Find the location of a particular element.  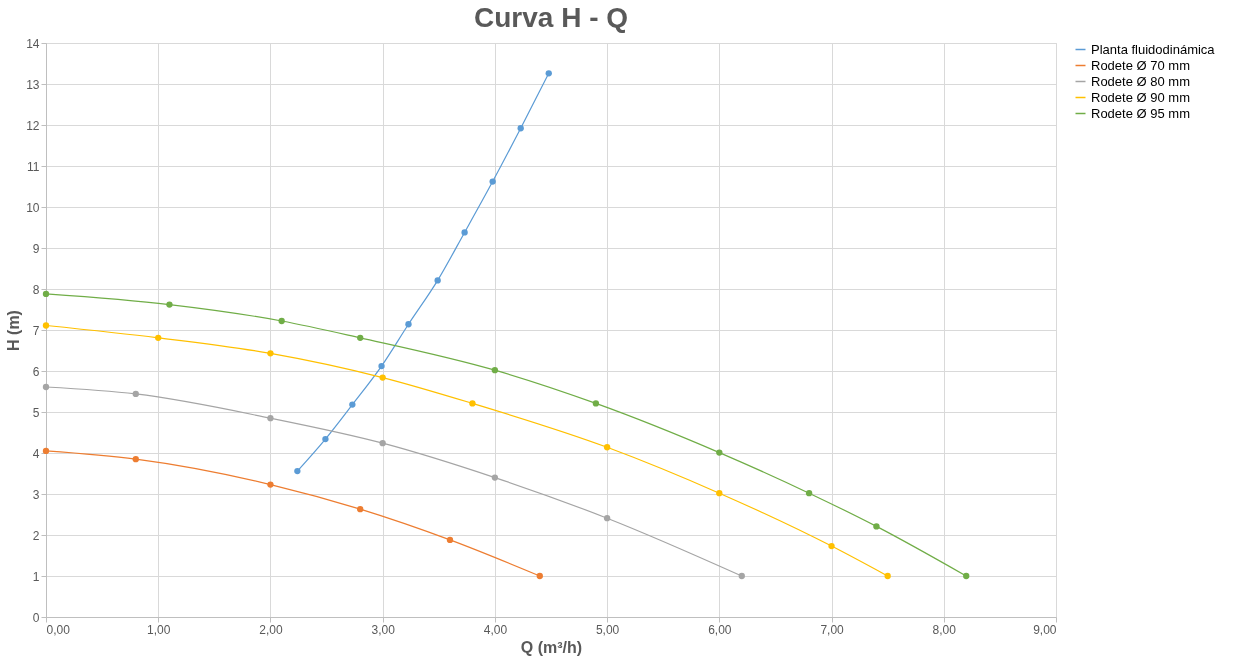

y-tick-label: 11 is located at coordinates (33, 166).